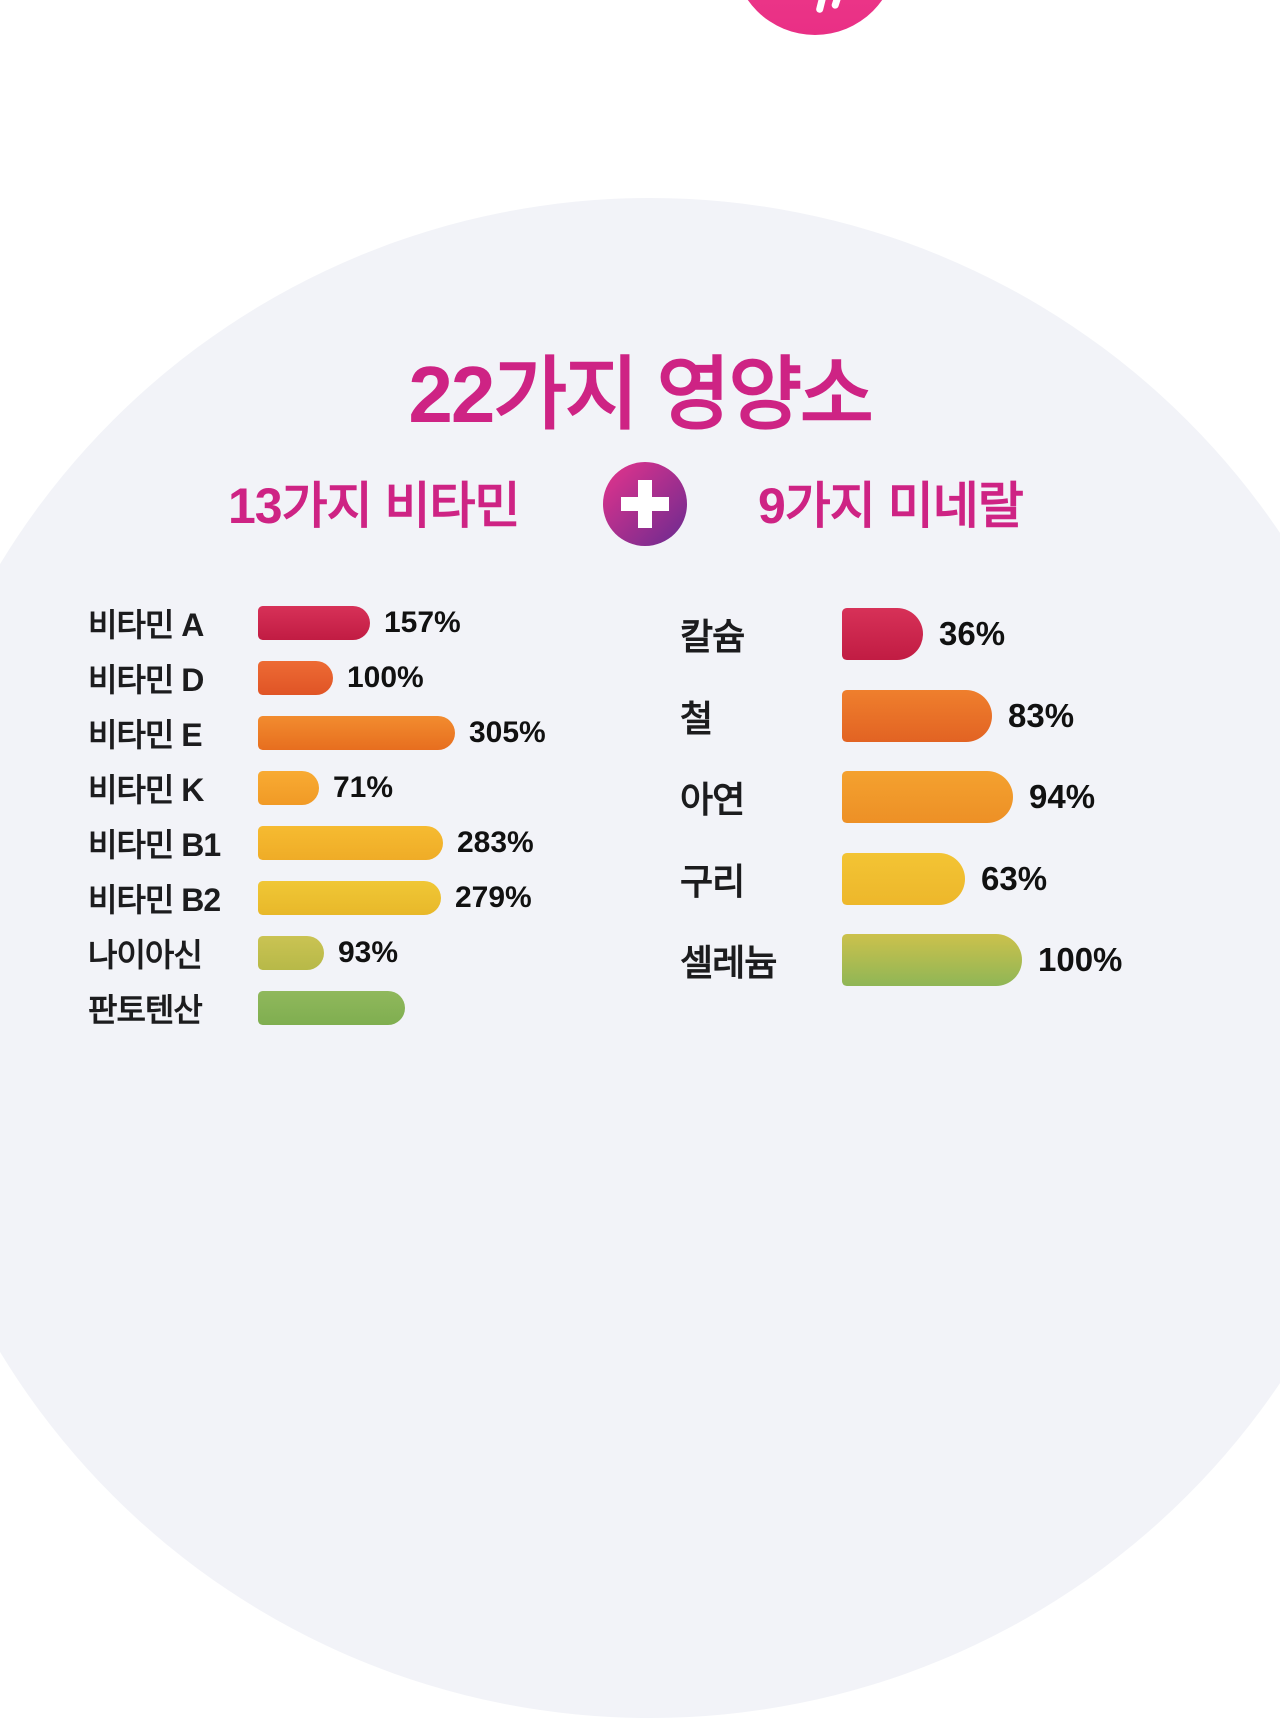 This screenshot has width=1280, height=1718. Describe the element at coordinates (146, 679) in the screenshot. I see `nutrient-label: 비타민 D` at that location.